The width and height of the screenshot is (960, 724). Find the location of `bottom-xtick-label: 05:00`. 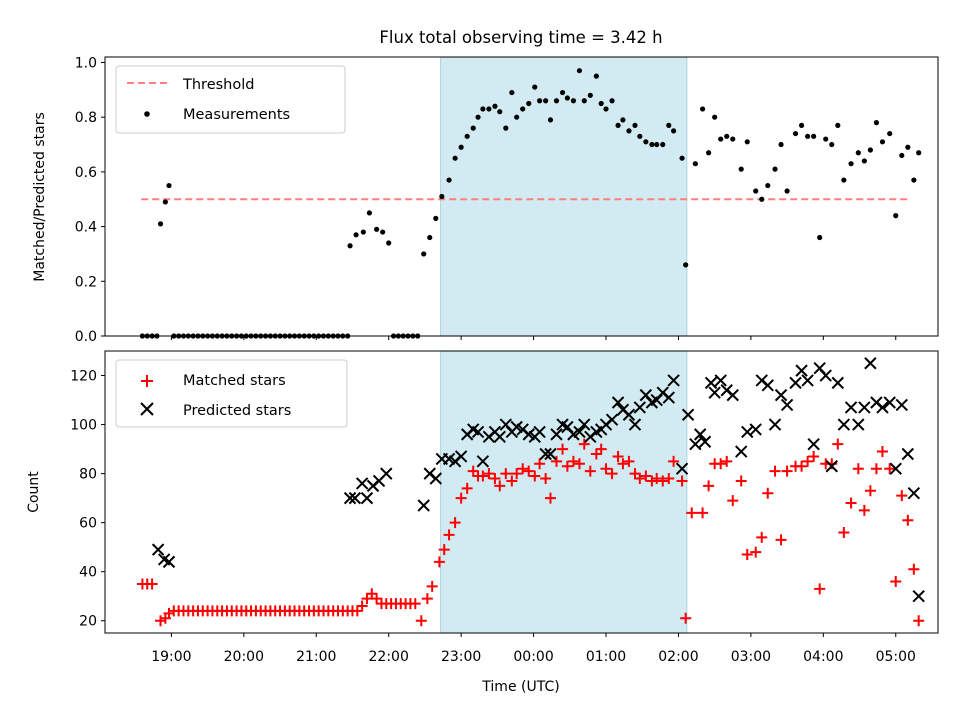

bottom-xtick-label: 05:00 is located at coordinates (896, 657).